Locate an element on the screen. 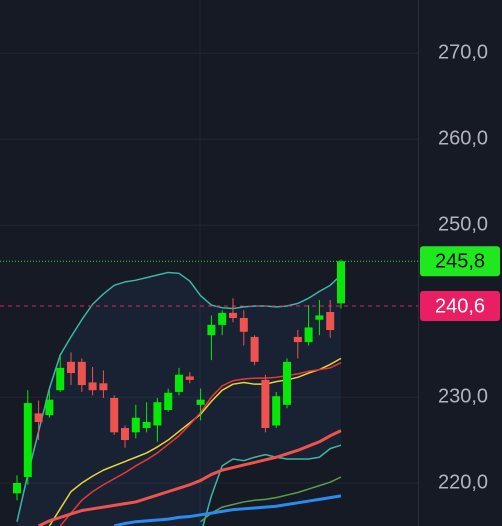 The height and width of the screenshot is (526, 502). price-axis: 220,0 230,0 250,0 260,0 270,0 245,8 240,6 is located at coordinates (460, 267).